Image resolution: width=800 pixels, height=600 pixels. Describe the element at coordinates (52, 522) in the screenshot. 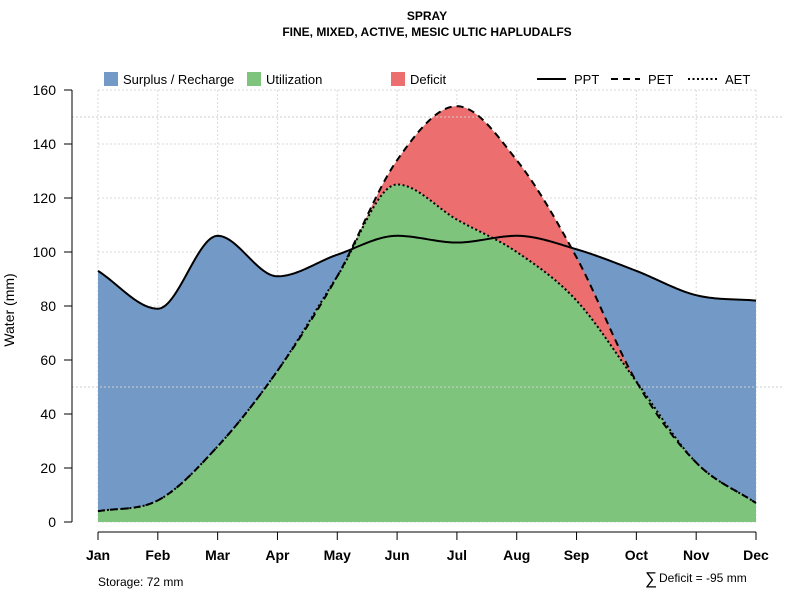

I see `y-tick-label: 0` at that location.